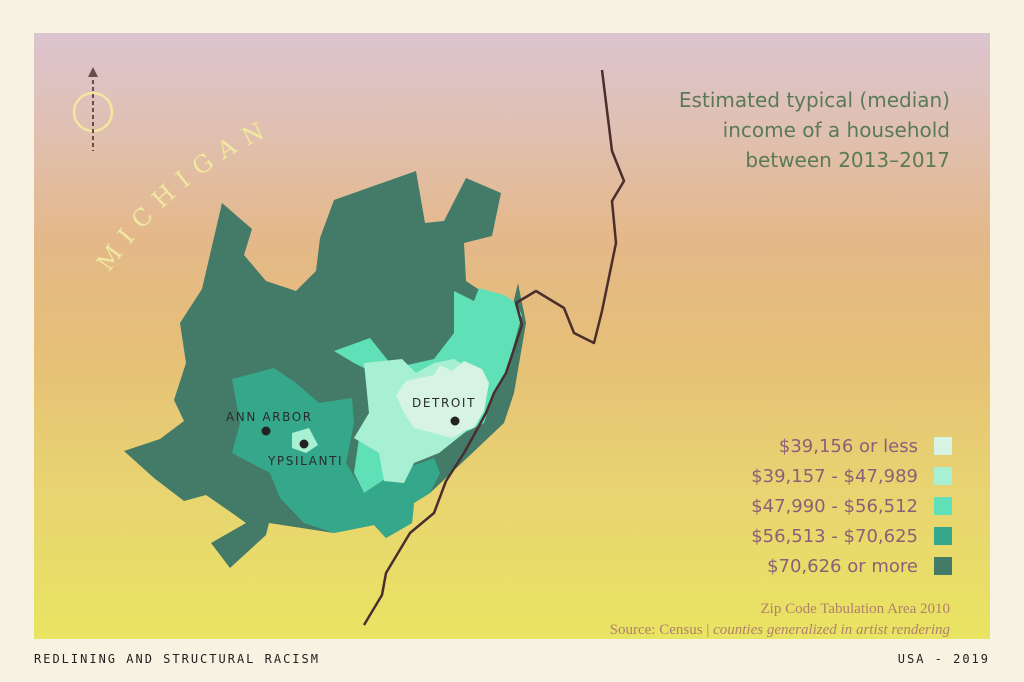  I want to click on source-prefix: Source: Census |, so click(661, 630).